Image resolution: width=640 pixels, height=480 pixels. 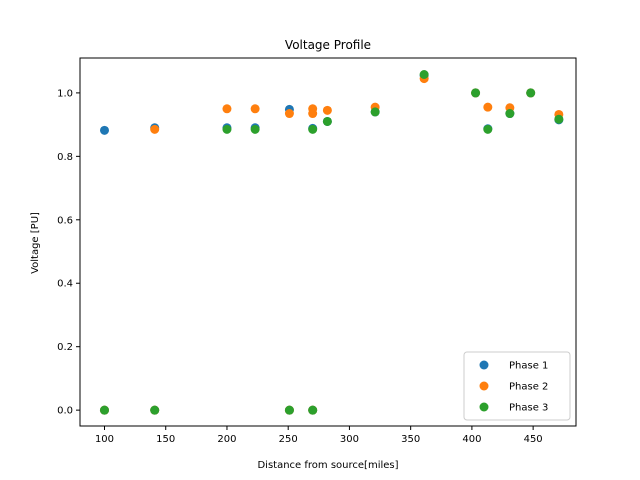 I want to click on y-tick-label: 0.2, so click(x=65, y=347).